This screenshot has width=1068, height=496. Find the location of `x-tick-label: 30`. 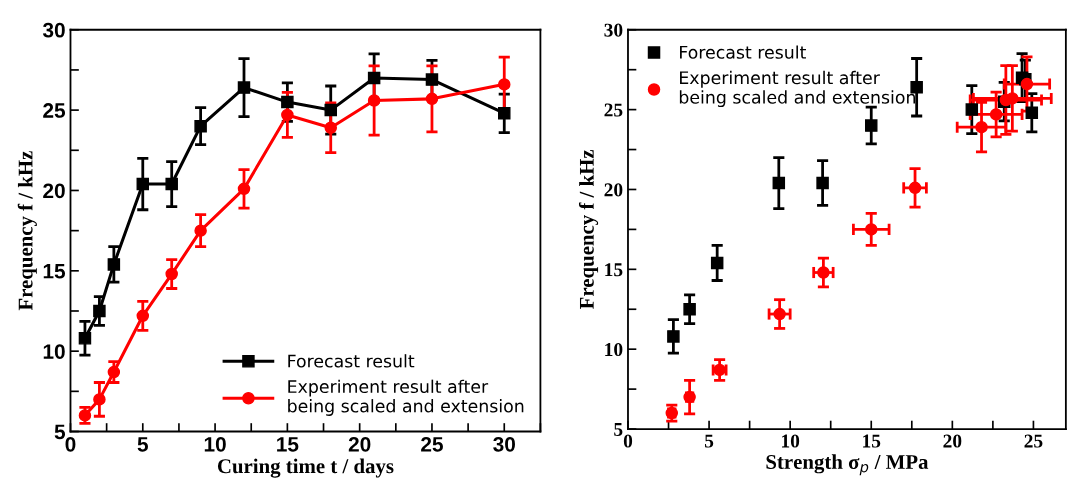

x-tick-label: 30 is located at coordinates (504, 444).